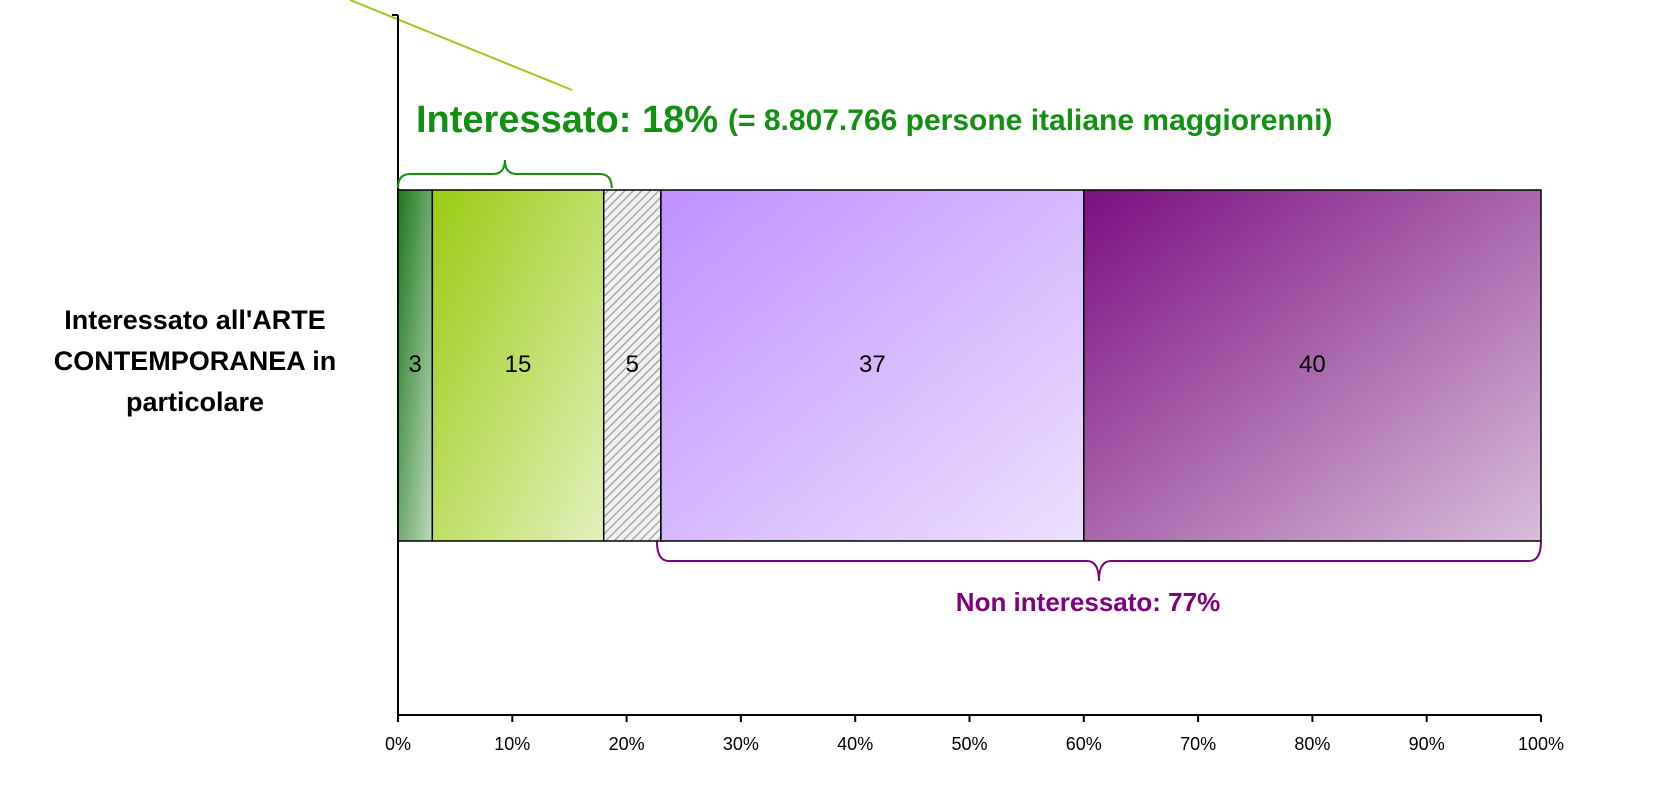 The height and width of the screenshot is (796, 1657). What do you see at coordinates (461, 45) in the screenshot?
I see `leader-line` at bounding box center [461, 45].